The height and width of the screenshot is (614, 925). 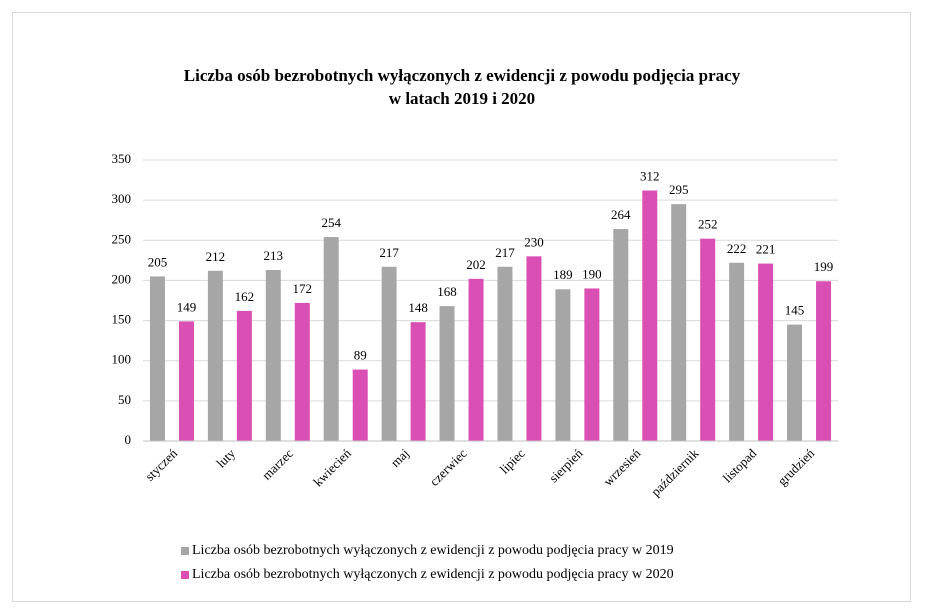 What do you see at coordinates (418, 307) in the screenshot?
I see `value-label: 148` at bounding box center [418, 307].